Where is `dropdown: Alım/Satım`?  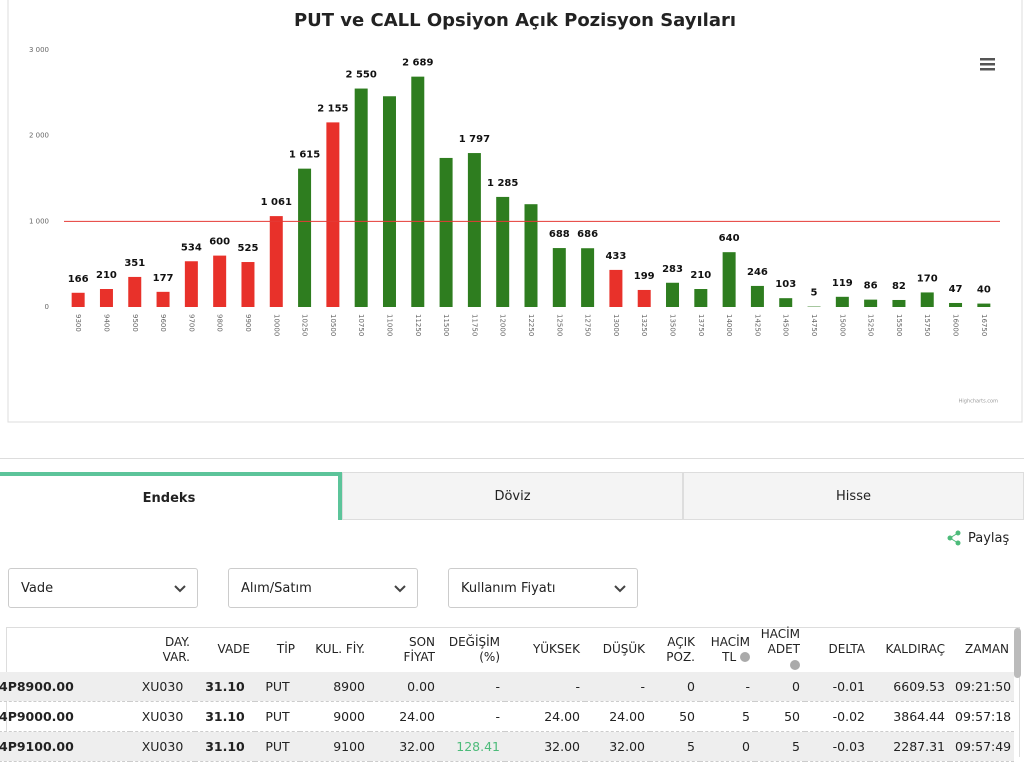 dropdown: Alım/Satım is located at coordinates (323, 588).